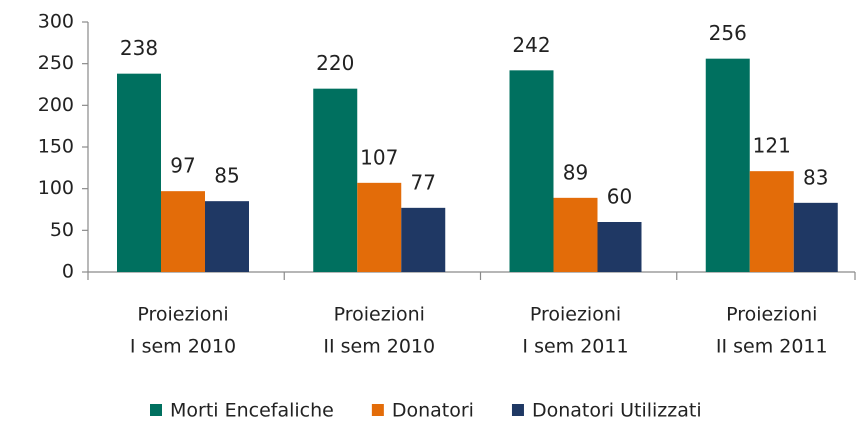 This screenshot has height=426, width=859. Describe the element at coordinates (56, 105) in the screenshot. I see `y-tick-label: 200` at that location.